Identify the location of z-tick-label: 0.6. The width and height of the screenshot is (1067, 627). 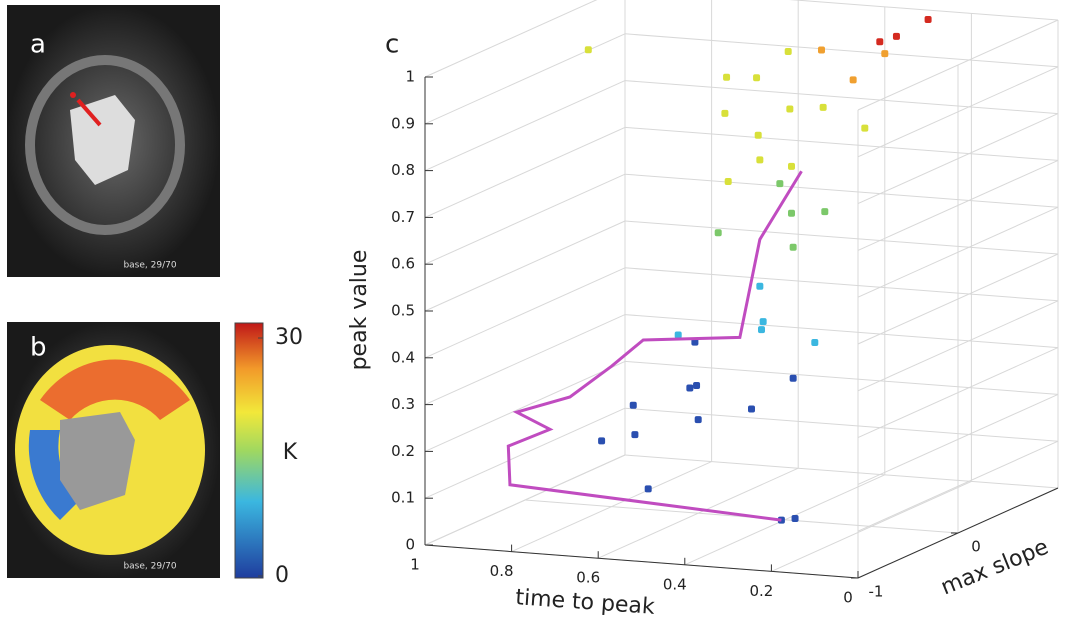
(403, 264).